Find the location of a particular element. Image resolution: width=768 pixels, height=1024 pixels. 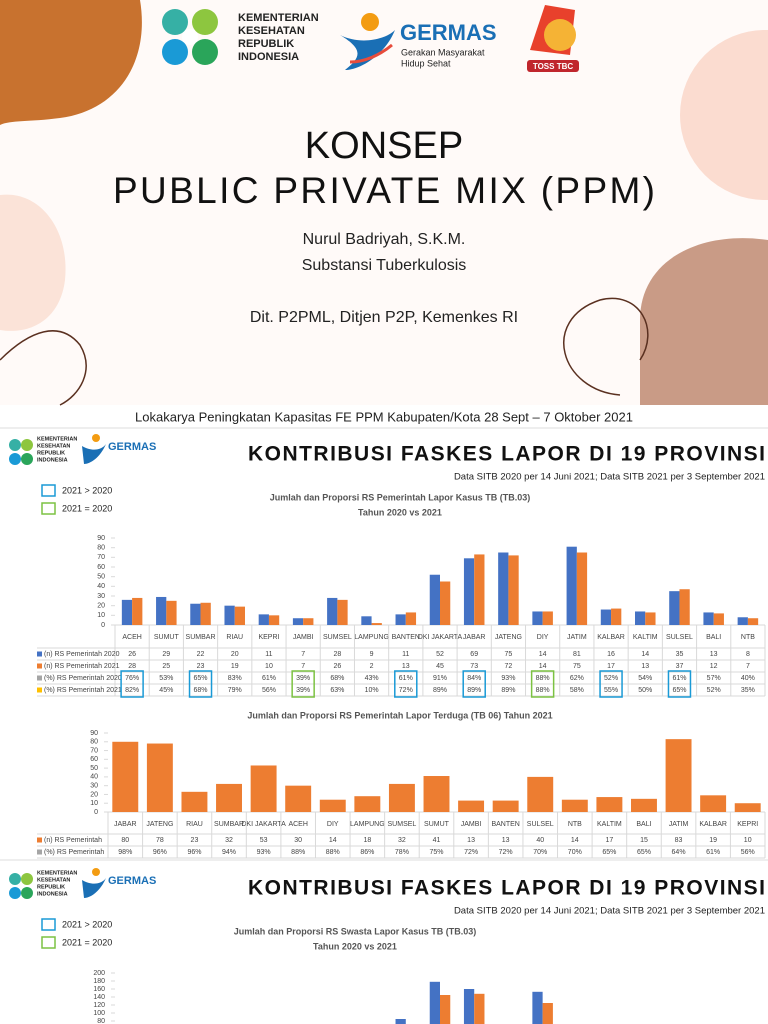

table-value: 39% is located at coordinates (303, 690).